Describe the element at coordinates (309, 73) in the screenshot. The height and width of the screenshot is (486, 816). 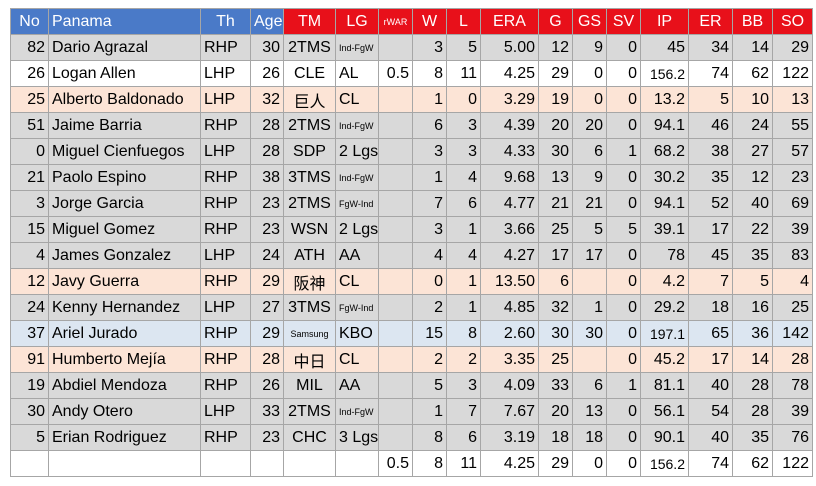
I see `table-cell: CLE` at that location.